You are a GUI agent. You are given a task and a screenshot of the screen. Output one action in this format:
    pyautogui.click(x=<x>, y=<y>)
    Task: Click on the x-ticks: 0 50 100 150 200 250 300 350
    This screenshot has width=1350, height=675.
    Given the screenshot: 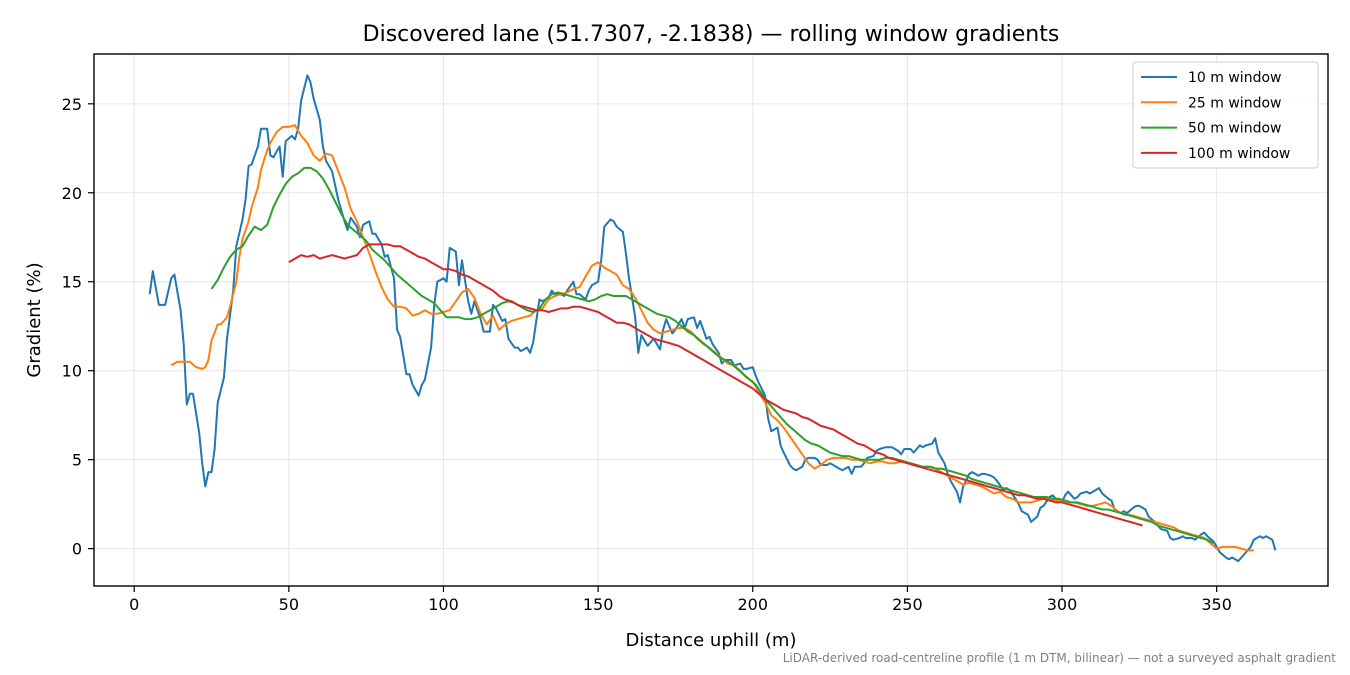 What is the action you would take?
    pyautogui.click(x=680, y=600)
    